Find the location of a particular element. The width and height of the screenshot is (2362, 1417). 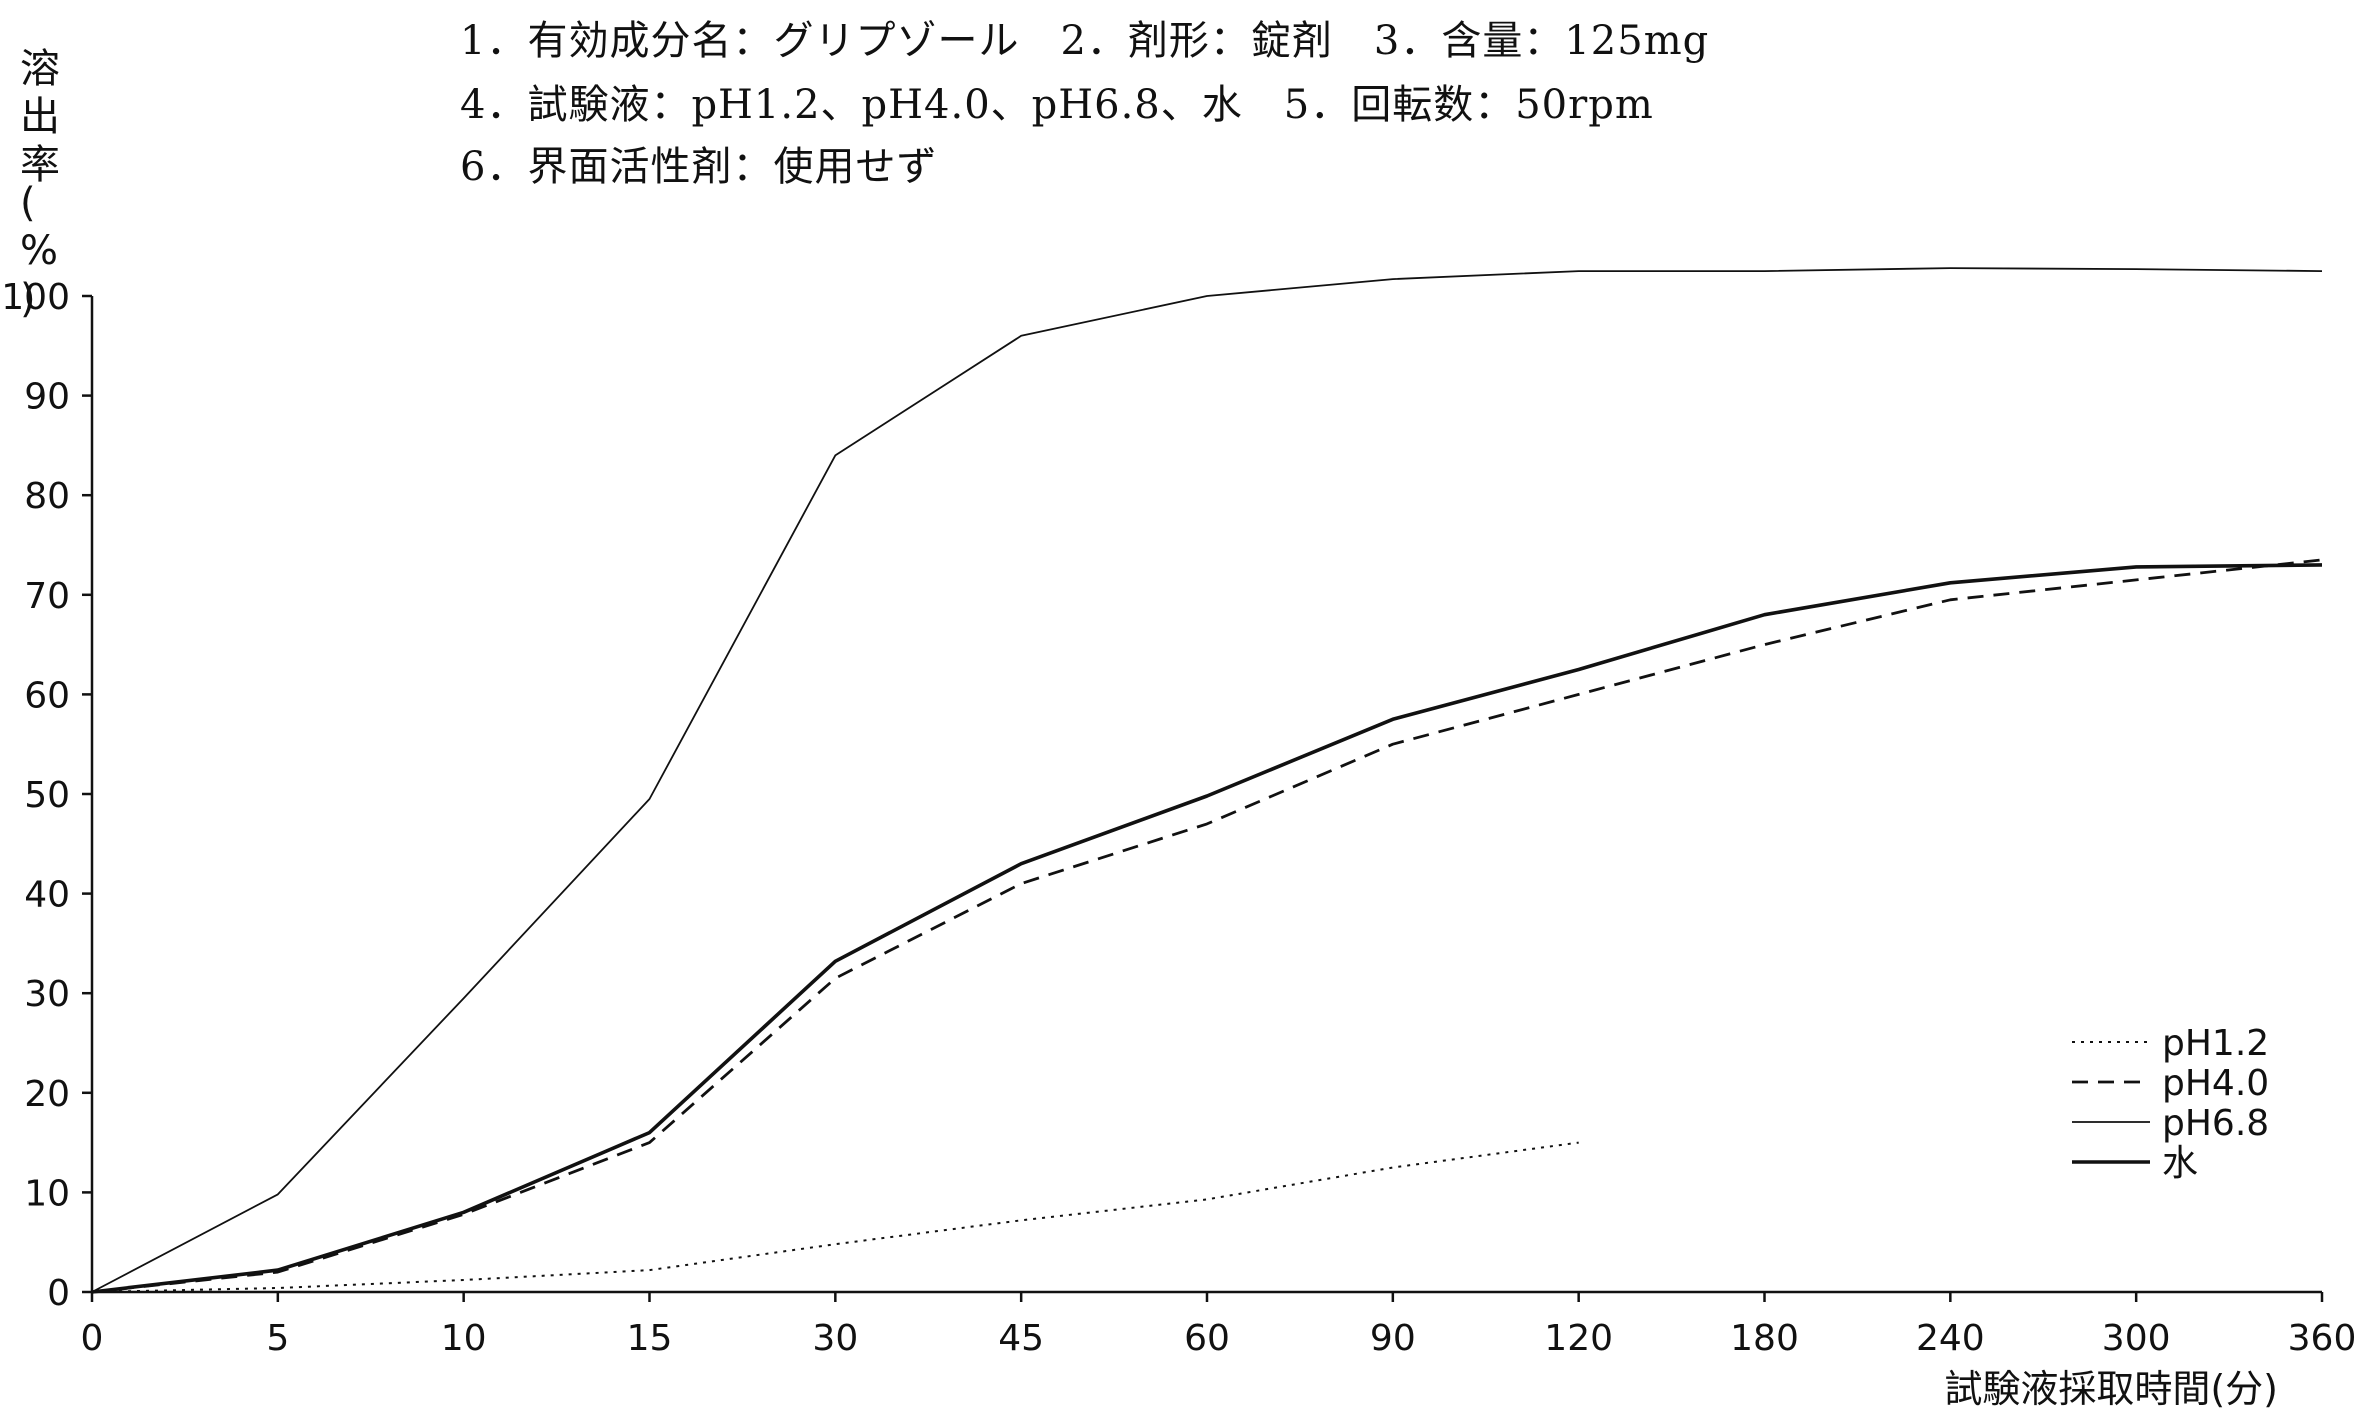

x-tick-label: 240 is located at coordinates (1950, 1338).